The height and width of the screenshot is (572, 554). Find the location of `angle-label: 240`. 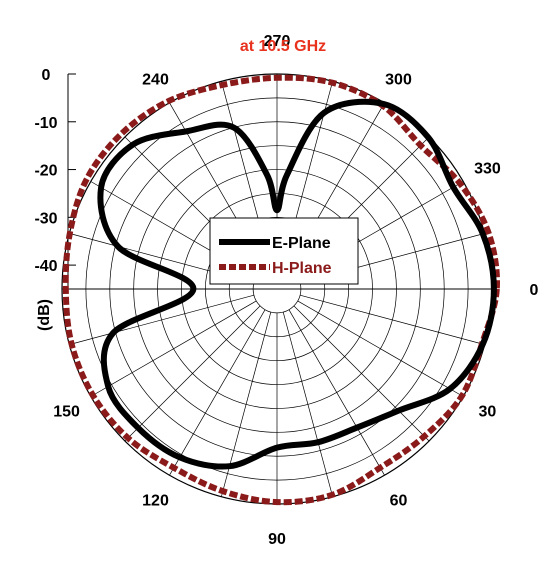

angle-label: 240 is located at coordinates (155, 80).